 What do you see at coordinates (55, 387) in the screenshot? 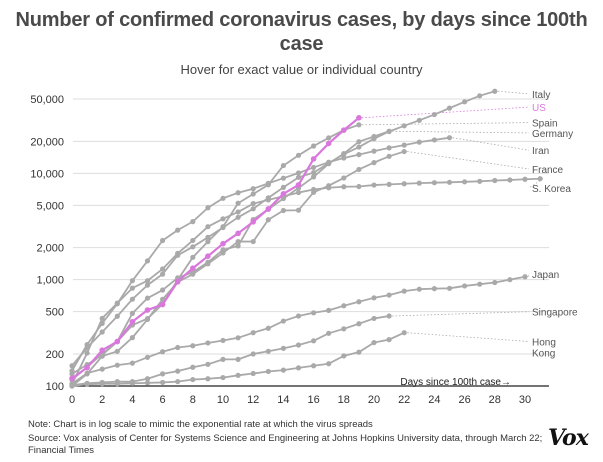
I see `y-tick-label: 100` at bounding box center [55, 387].